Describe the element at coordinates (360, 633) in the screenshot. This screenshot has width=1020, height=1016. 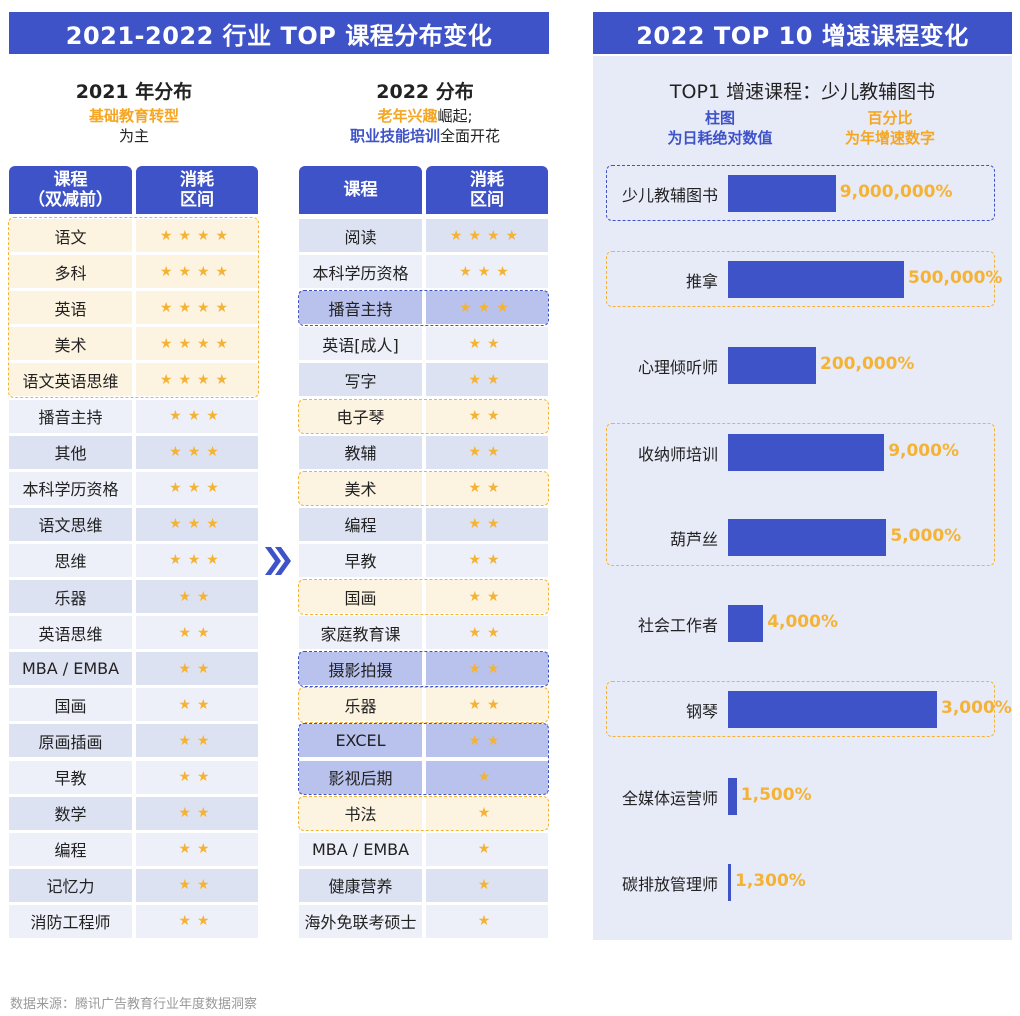
I see `row-2022-course-cell: 家庭教育课` at that location.